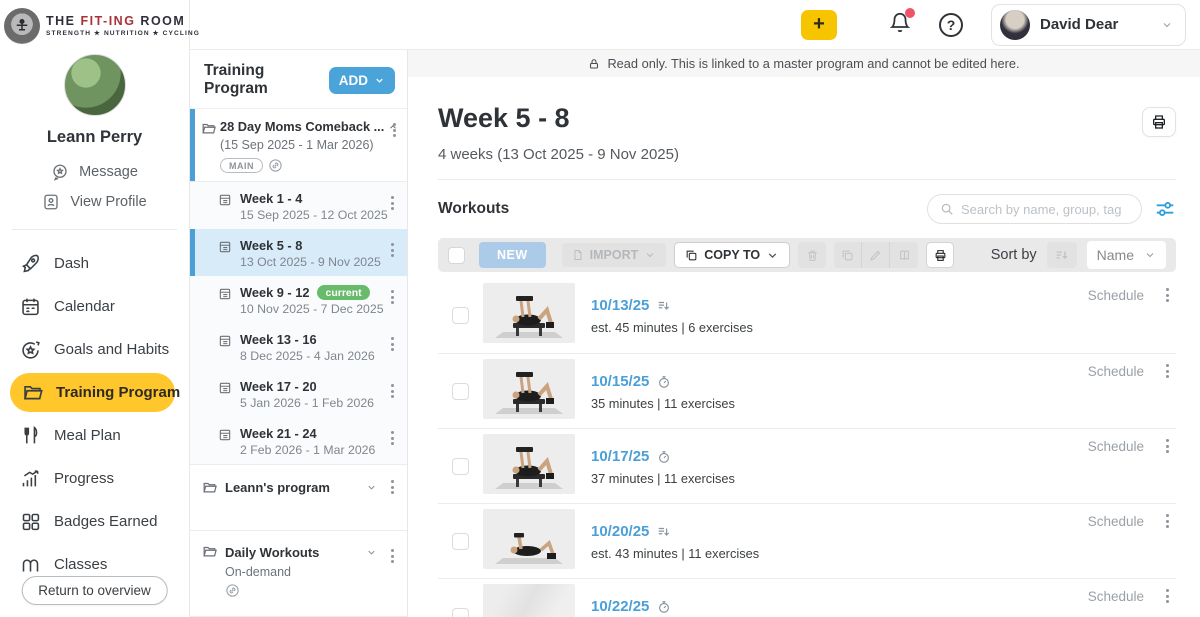 The height and width of the screenshot is (617, 1200). I want to click on search-input, so click(1045, 209).